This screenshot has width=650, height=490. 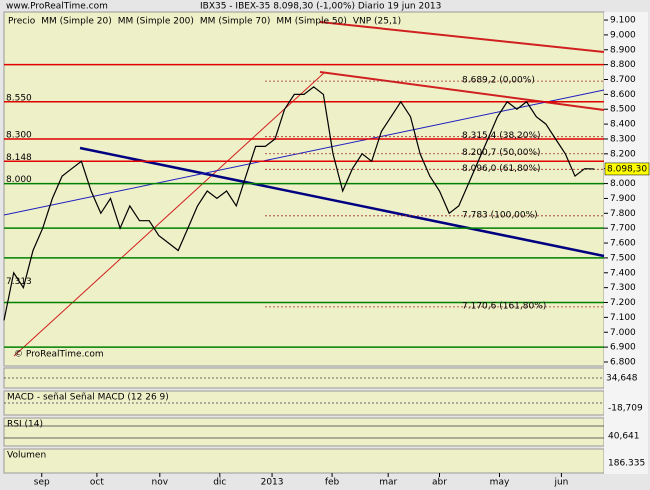 What do you see at coordinates (623, 318) in the screenshot?
I see `y-tick-label: 7.100` at bounding box center [623, 318].